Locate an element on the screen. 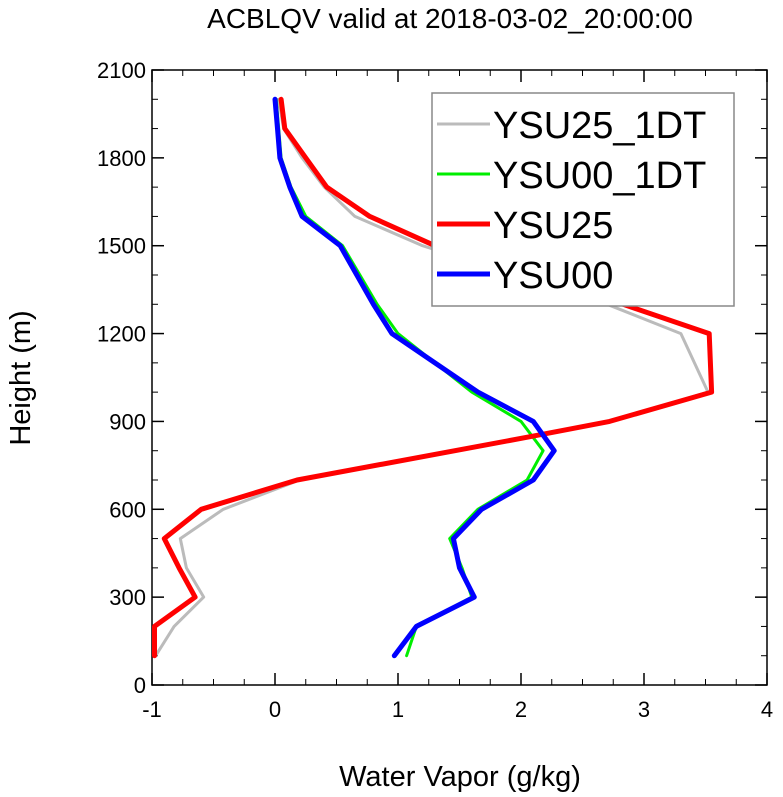 This screenshot has width=783, height=797. y-tick-labels: 0 300 600 900 1200 1500 1800 2100 is located at coordinates (121, 378).